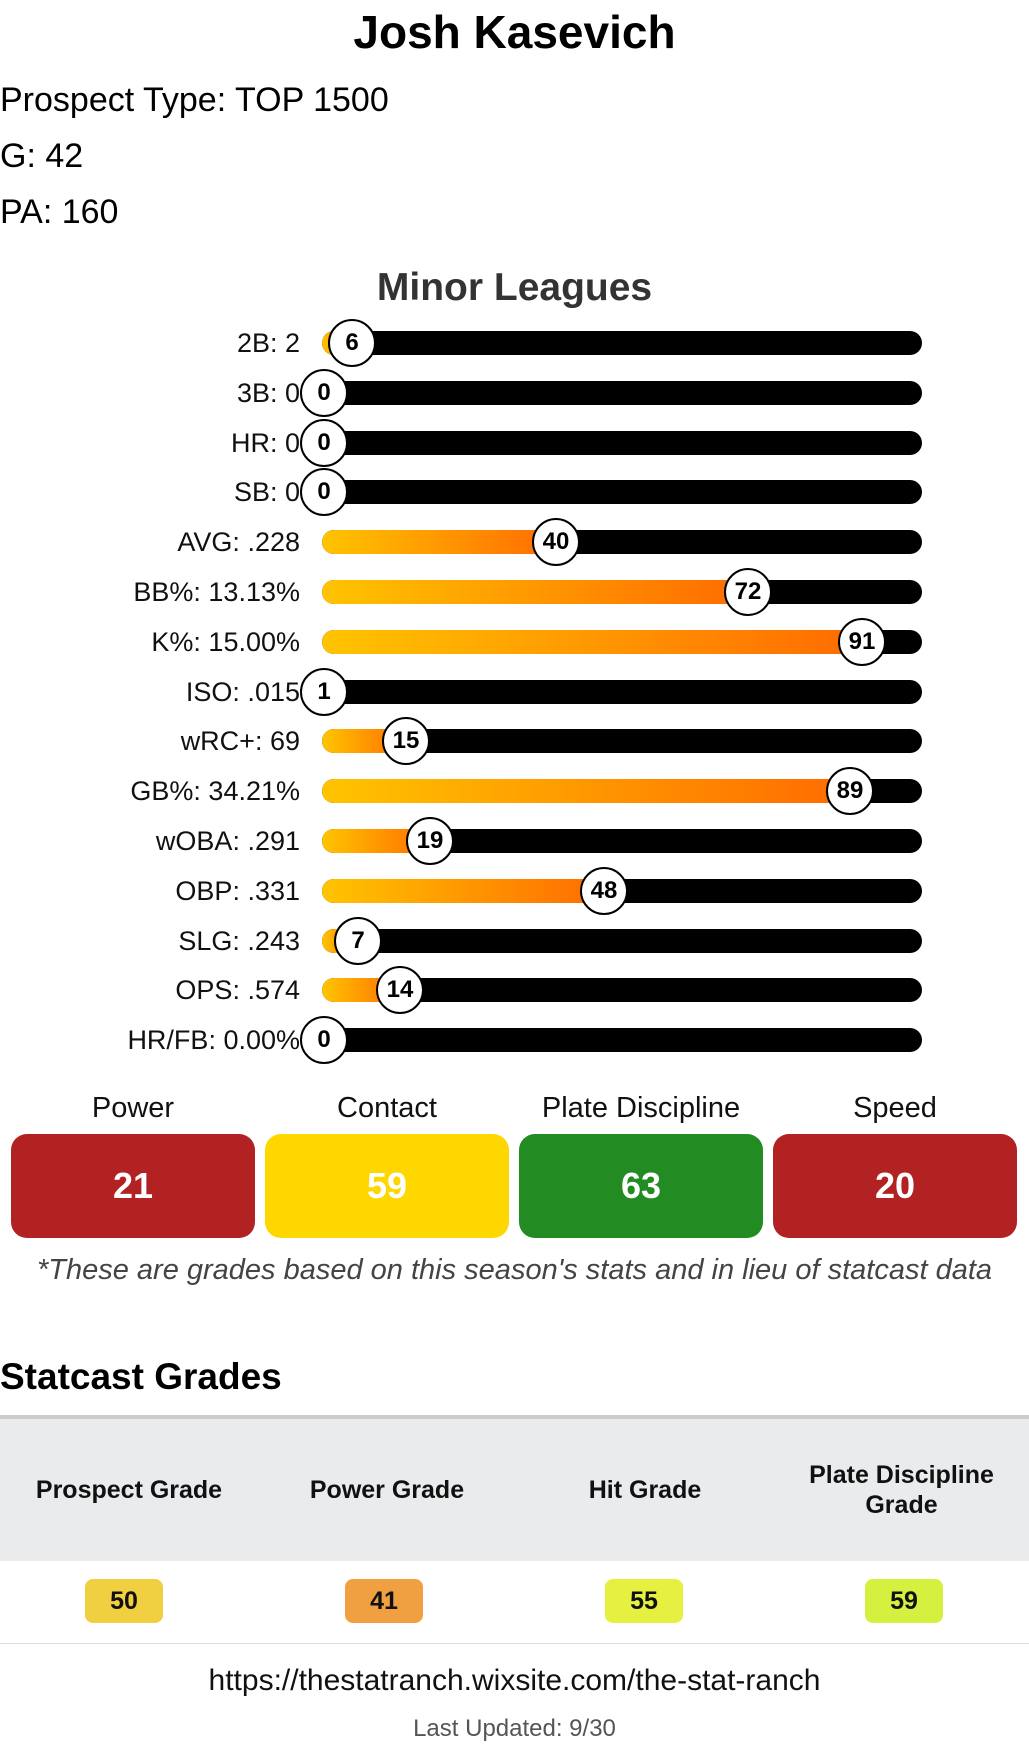 The height and width of the screenshot is (1756, 1029). What do you see at coordinates (216, 592) in the screenshot?
I see `bar-label: BB%: 13.13%` at bounding box center [216, 592].